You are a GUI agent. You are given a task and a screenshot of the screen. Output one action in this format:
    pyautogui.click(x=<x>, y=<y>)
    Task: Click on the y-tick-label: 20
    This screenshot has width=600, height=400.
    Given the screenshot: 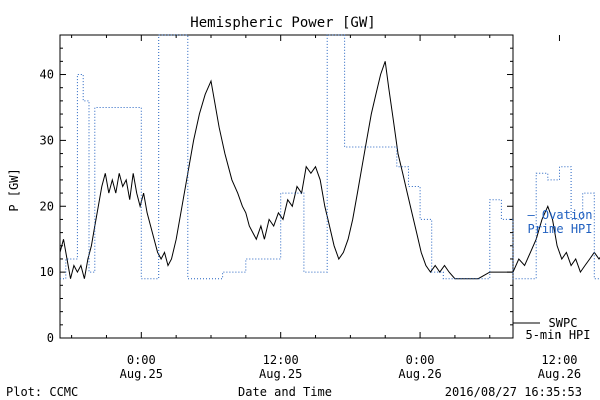 What is the action you would take?
    pyautogui.click(x=47, y=206)
    